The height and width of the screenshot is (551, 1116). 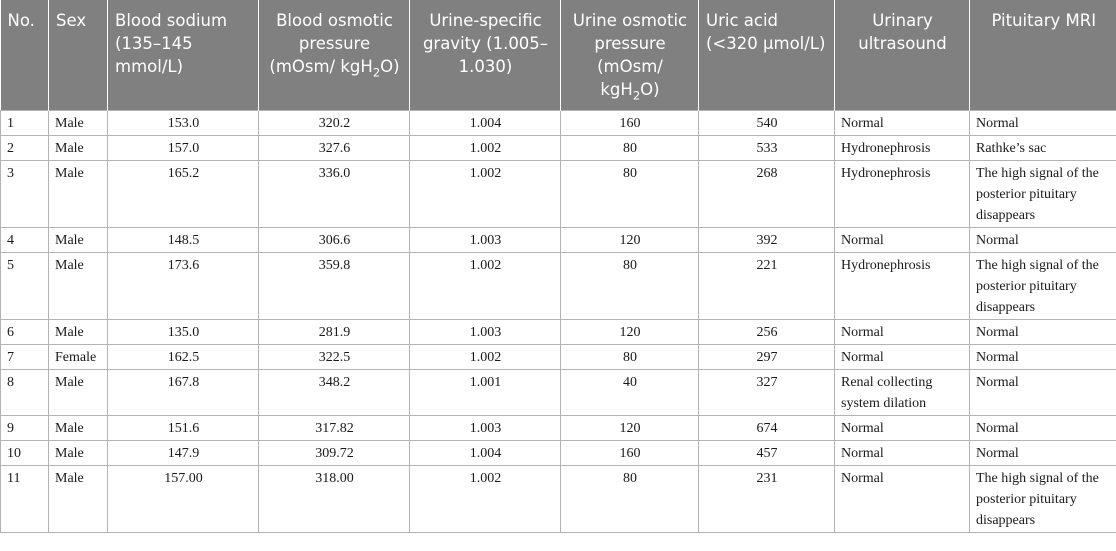 What do you see at coordinates (183, 499) in the screenshot?
I see `cell-blood-sodium: 157.00` at bounding box center [183, 499].